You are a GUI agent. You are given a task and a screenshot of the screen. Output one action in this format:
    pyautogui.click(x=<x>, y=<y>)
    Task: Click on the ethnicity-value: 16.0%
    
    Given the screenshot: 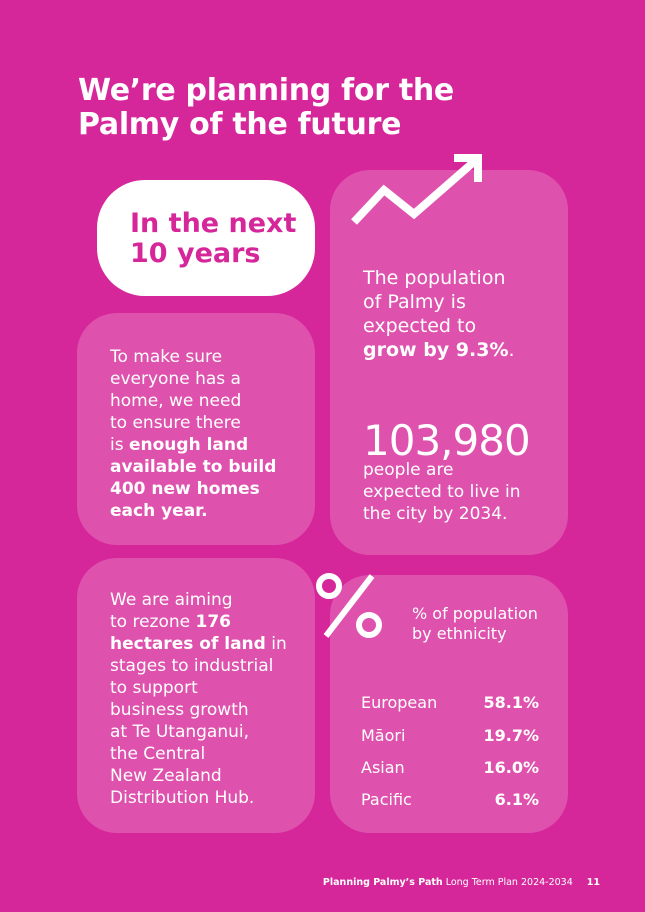 What is the action you would take?
    pyautogui.click(x=511, y=767)
    